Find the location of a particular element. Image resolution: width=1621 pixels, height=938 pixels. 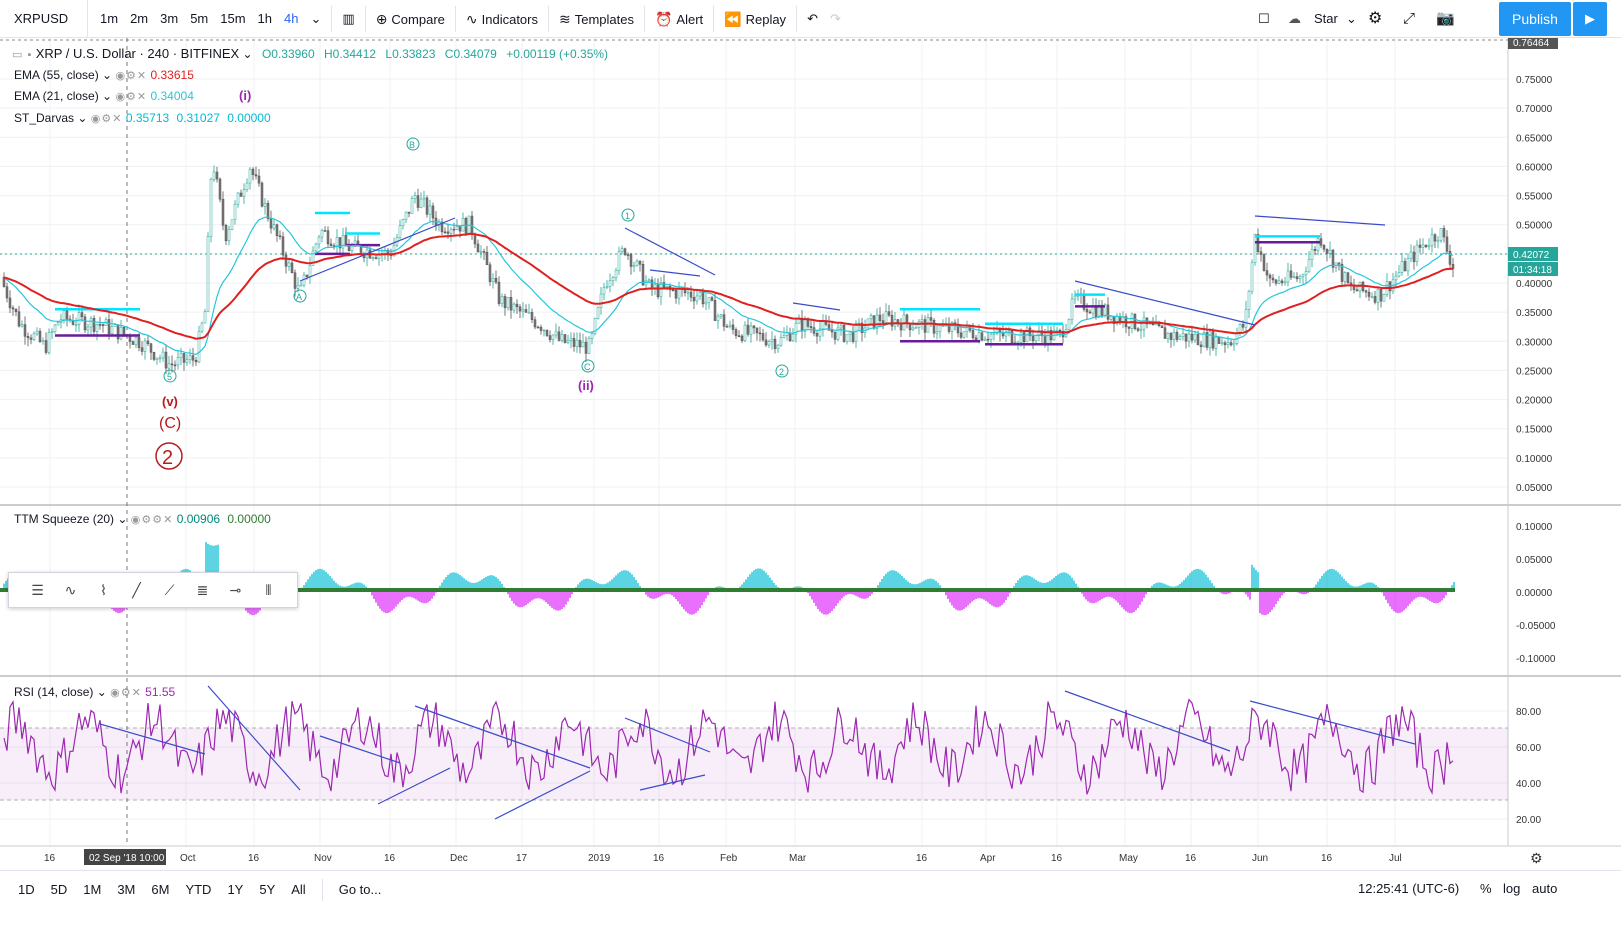

range-1m: 1M is located at coordinates (92, 889).